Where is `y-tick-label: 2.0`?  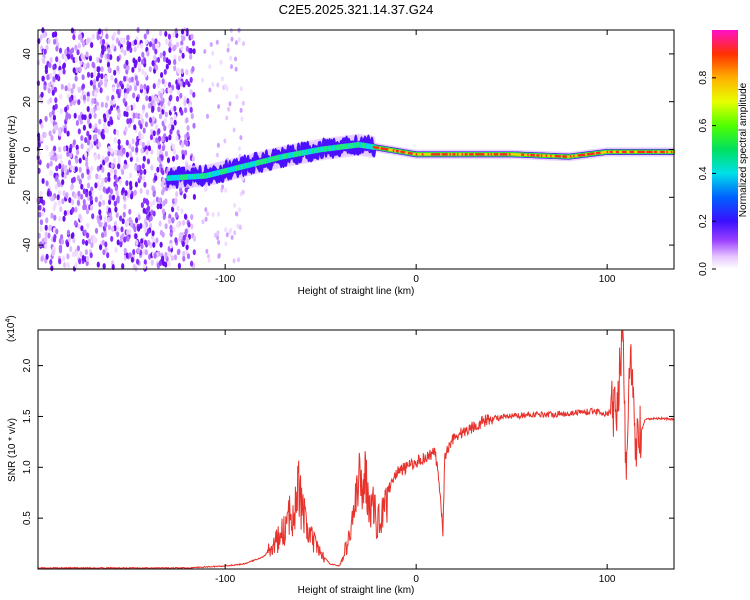
y-tick-label: 2.0 is located at coordinates (27, 365).